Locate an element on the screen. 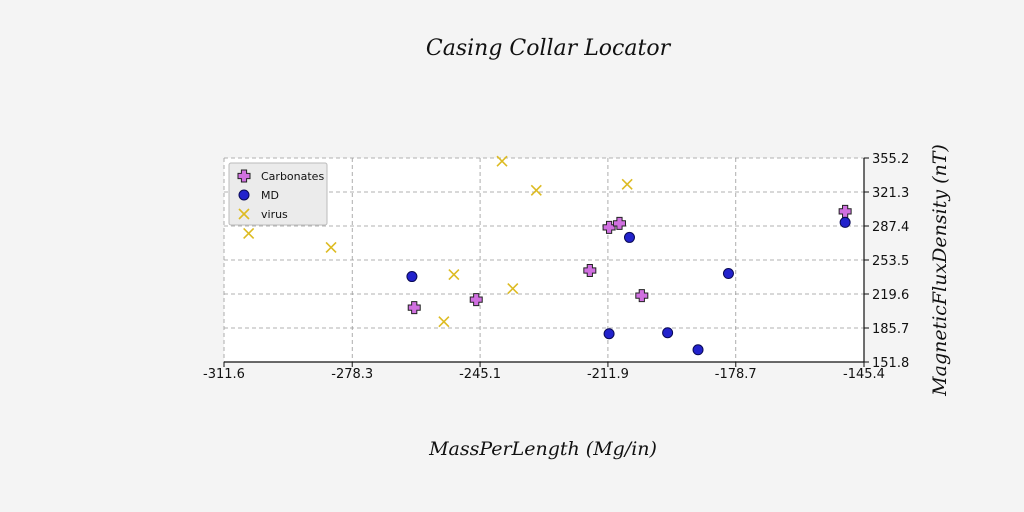 The image size is (1024, 512). y-tick-label: 355.2 is located at coordinates (890, 159).